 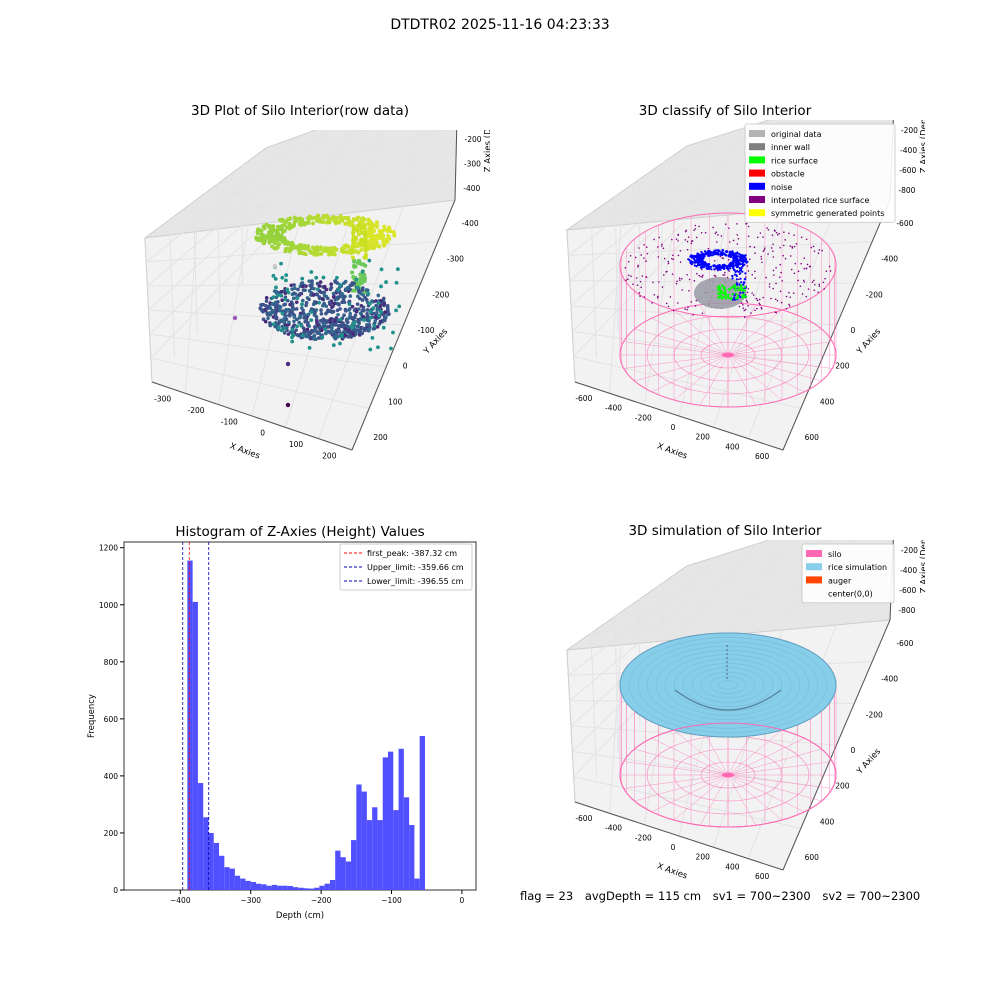 What do you see at coordinates (732, 866) in the screenshot?
I see `x-tick-label: 400` at bounding box center [732, 866].